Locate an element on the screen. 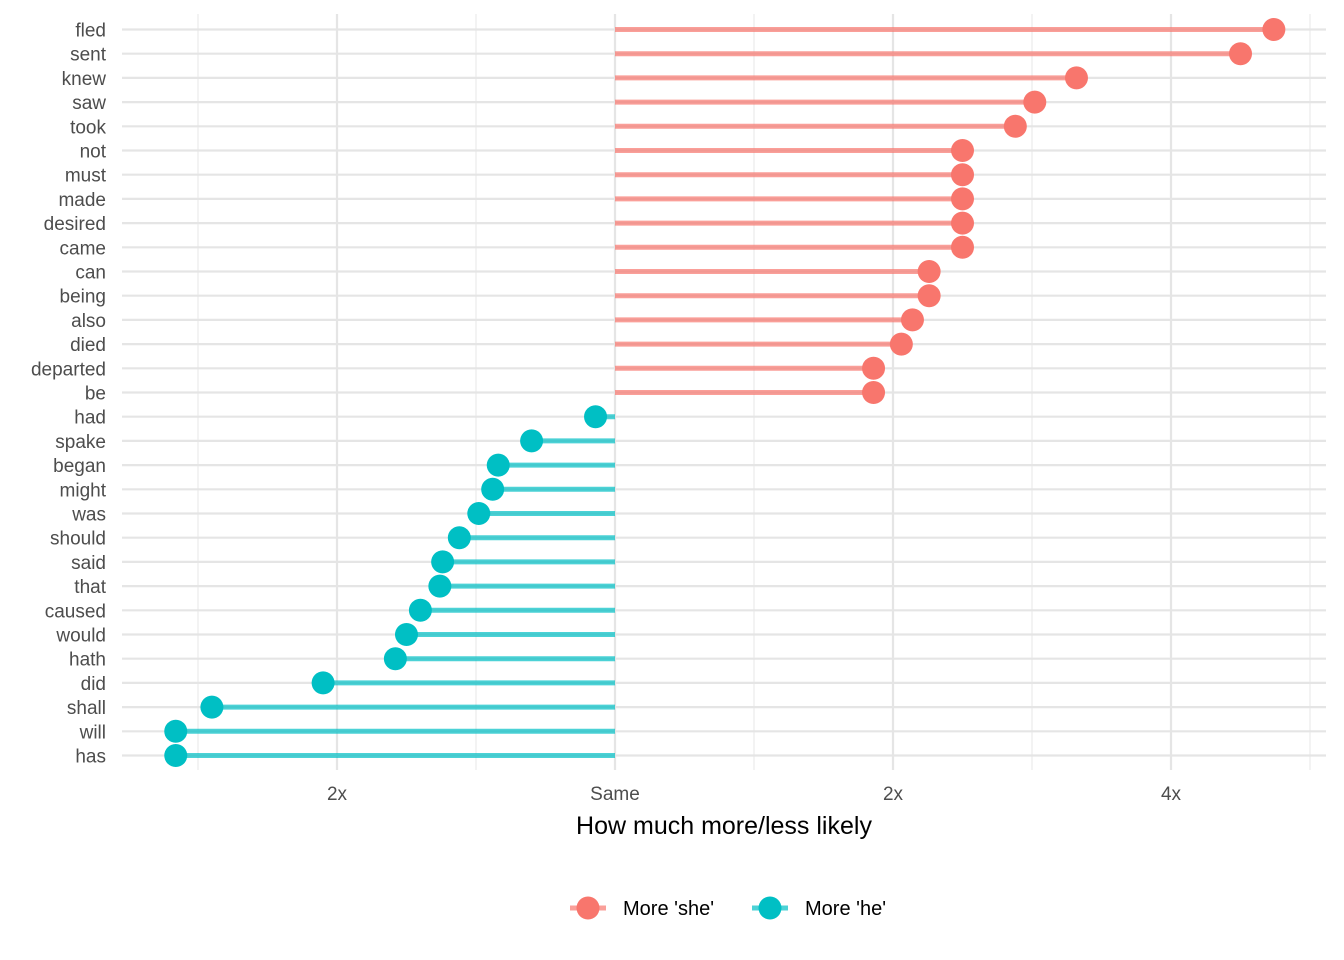  dot-be is located at coordinates (874, 392).